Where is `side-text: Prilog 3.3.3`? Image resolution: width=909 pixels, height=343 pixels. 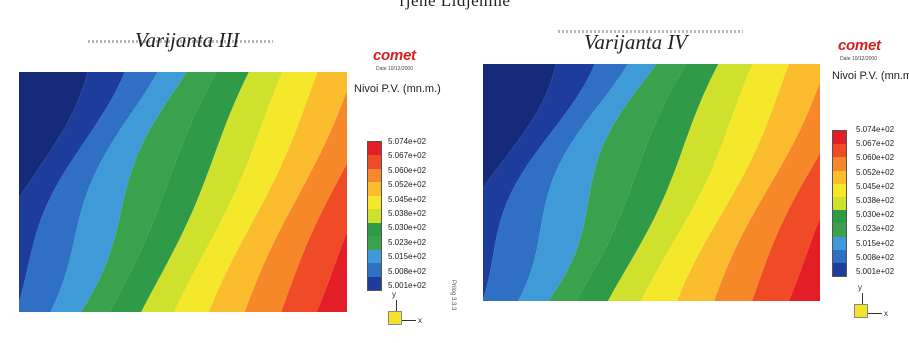 side-text: Prilog 3.3.3 is located at coordinates (453, 295).